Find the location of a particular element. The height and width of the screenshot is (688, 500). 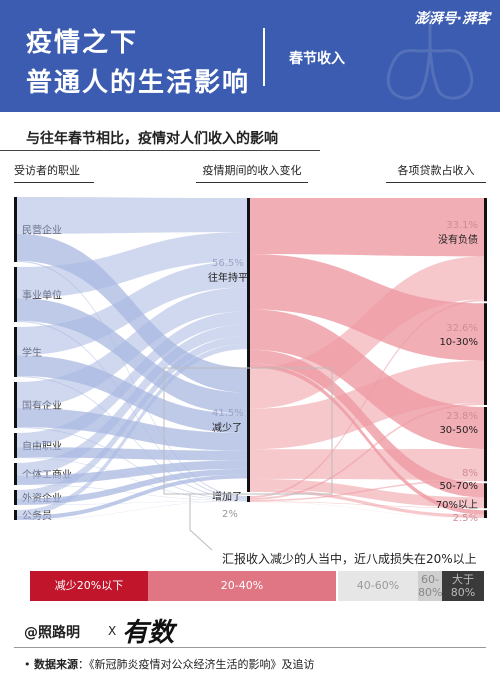

footer-divider is located at coordinates (250, 647).